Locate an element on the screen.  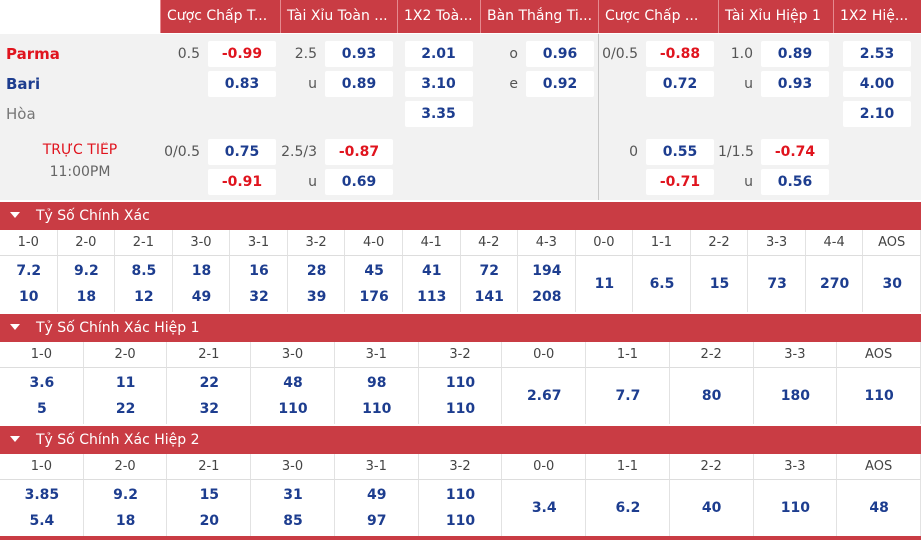
odds-line: 2.5/3 is located at coordinates (299, 152).